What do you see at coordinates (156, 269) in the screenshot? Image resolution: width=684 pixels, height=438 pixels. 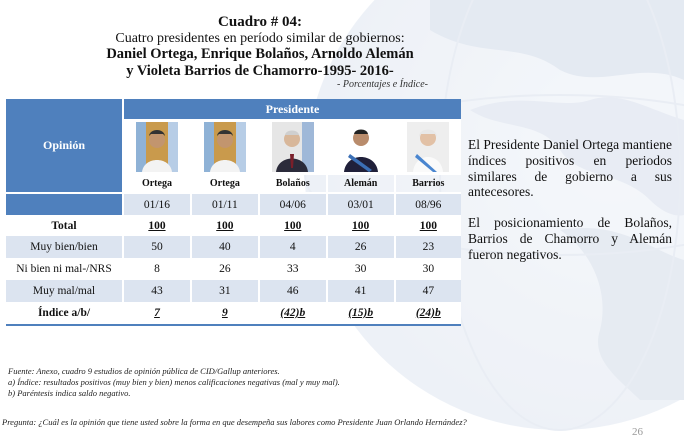 I see `cell: 8` at bounding box center [156, 269].